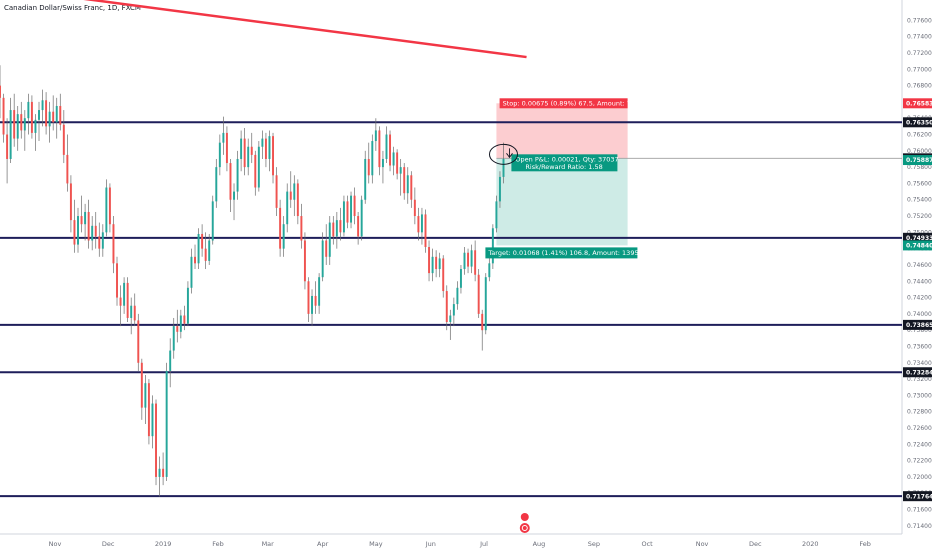 The height and width of the screenshot is (550, 932). I want to click on y-tick-label: 0.72200, so click(919, 461).